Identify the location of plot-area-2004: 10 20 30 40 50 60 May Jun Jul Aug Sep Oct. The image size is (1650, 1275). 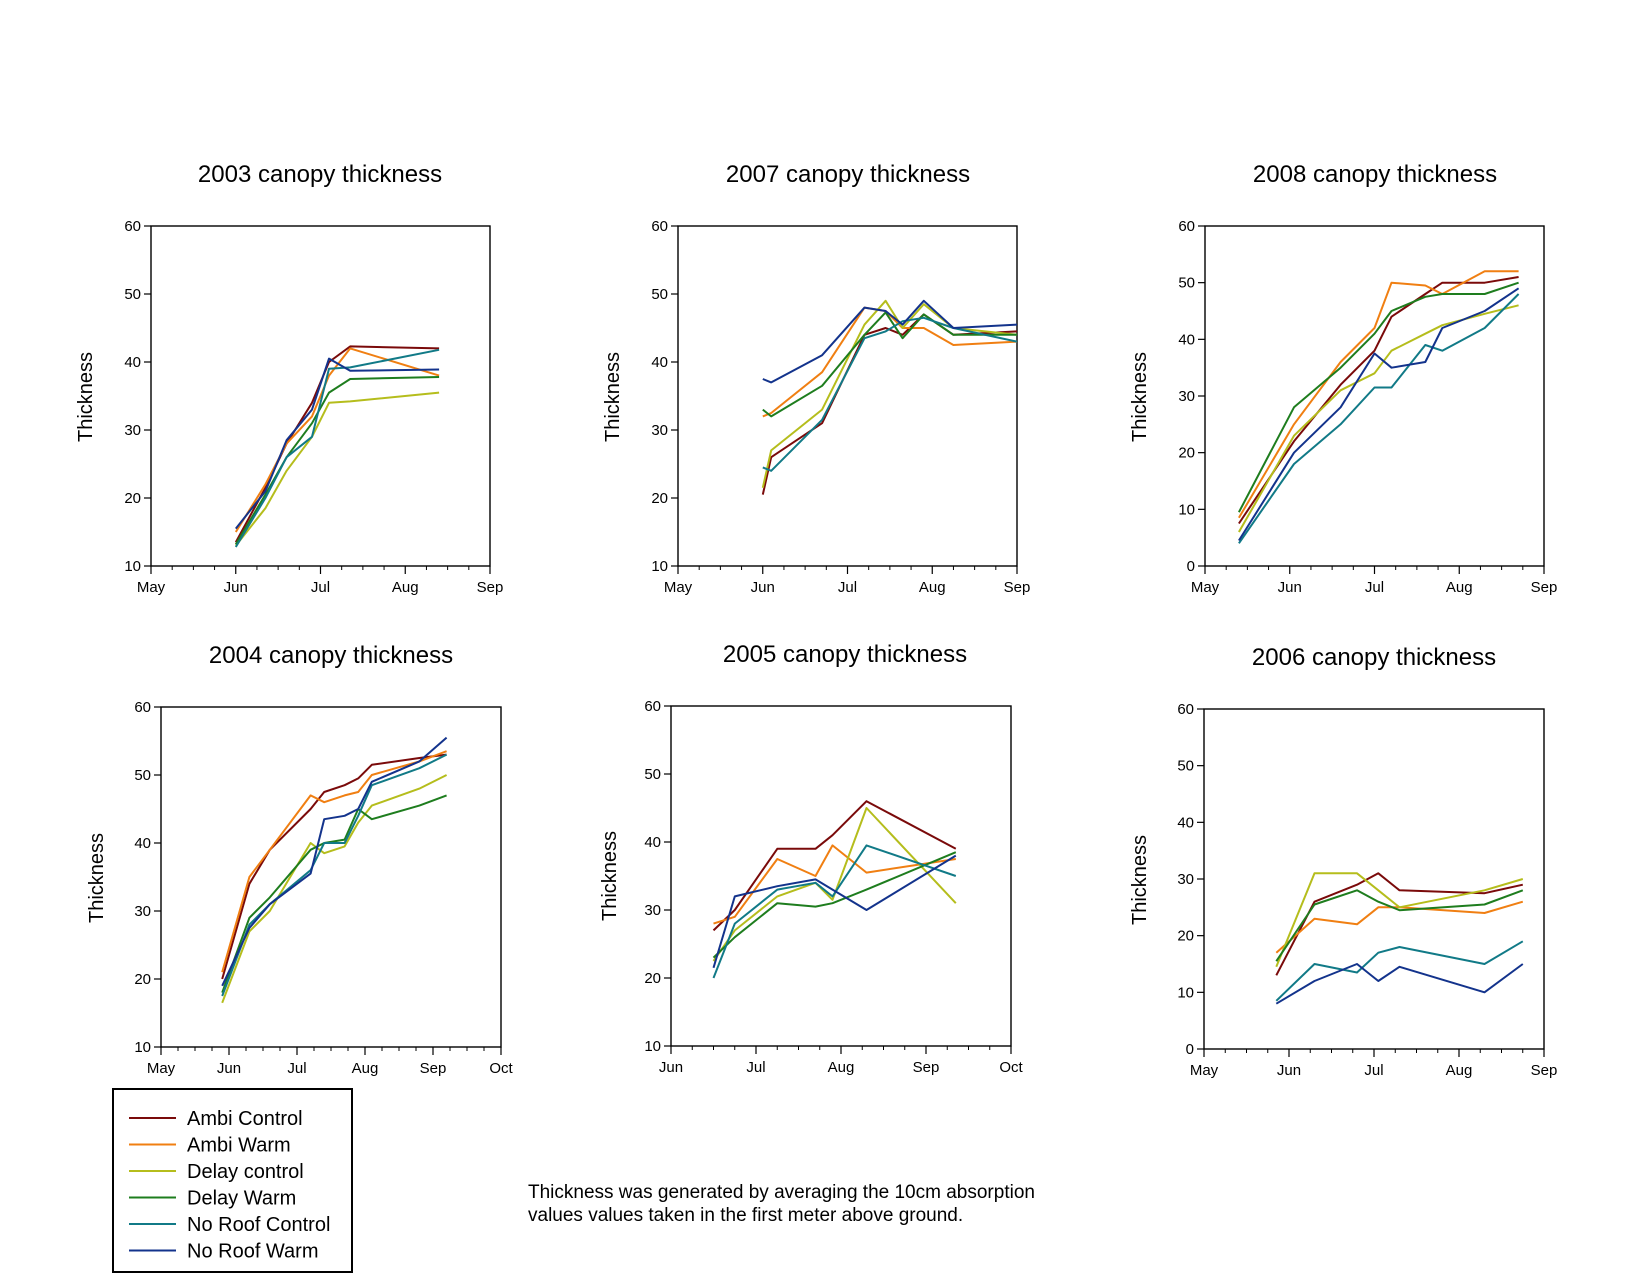
(323, 888).